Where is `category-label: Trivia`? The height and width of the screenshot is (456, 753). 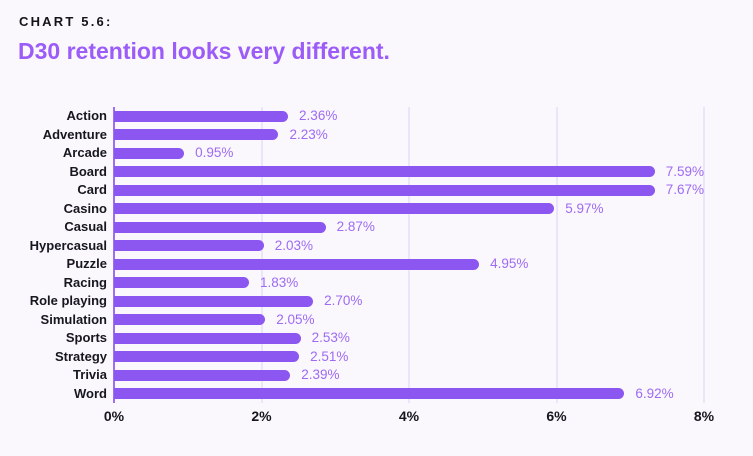
category-label: Trivia is located at coordinates (90, 374).